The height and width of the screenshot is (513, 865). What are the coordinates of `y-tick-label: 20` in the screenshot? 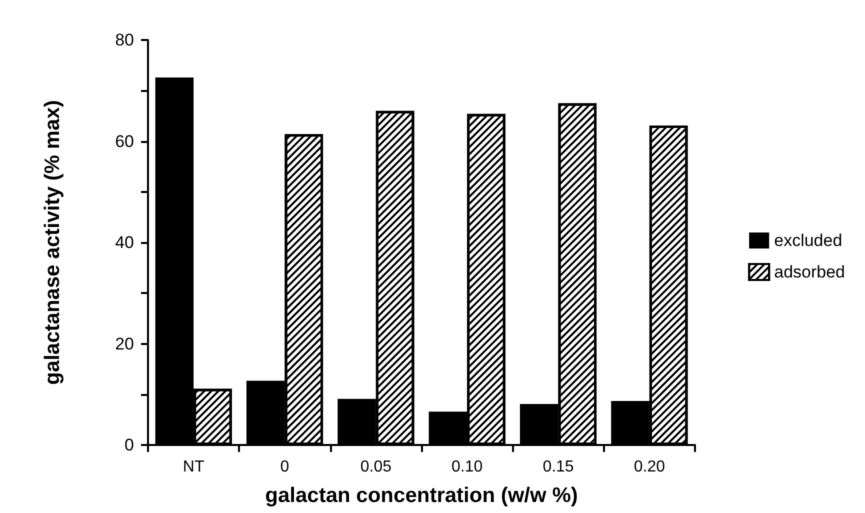 It's located at (124, 344).